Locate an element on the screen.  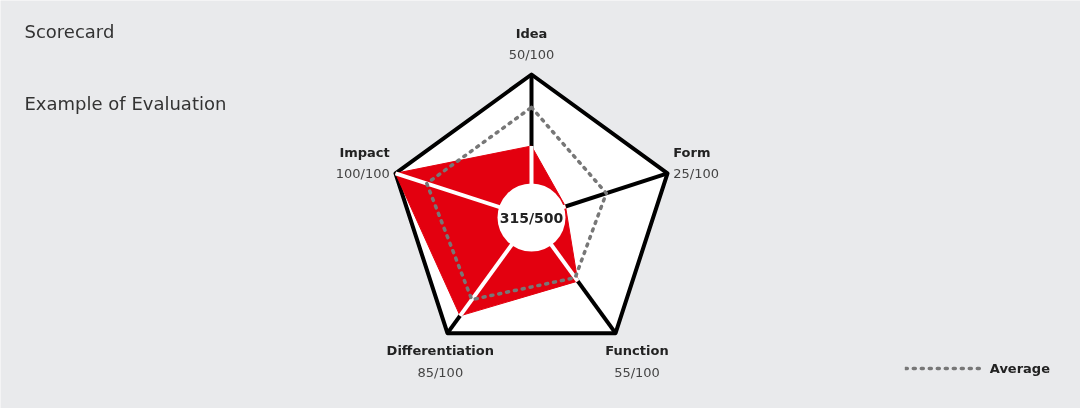
spoke-label: Form is located at coordinates (692, 152).